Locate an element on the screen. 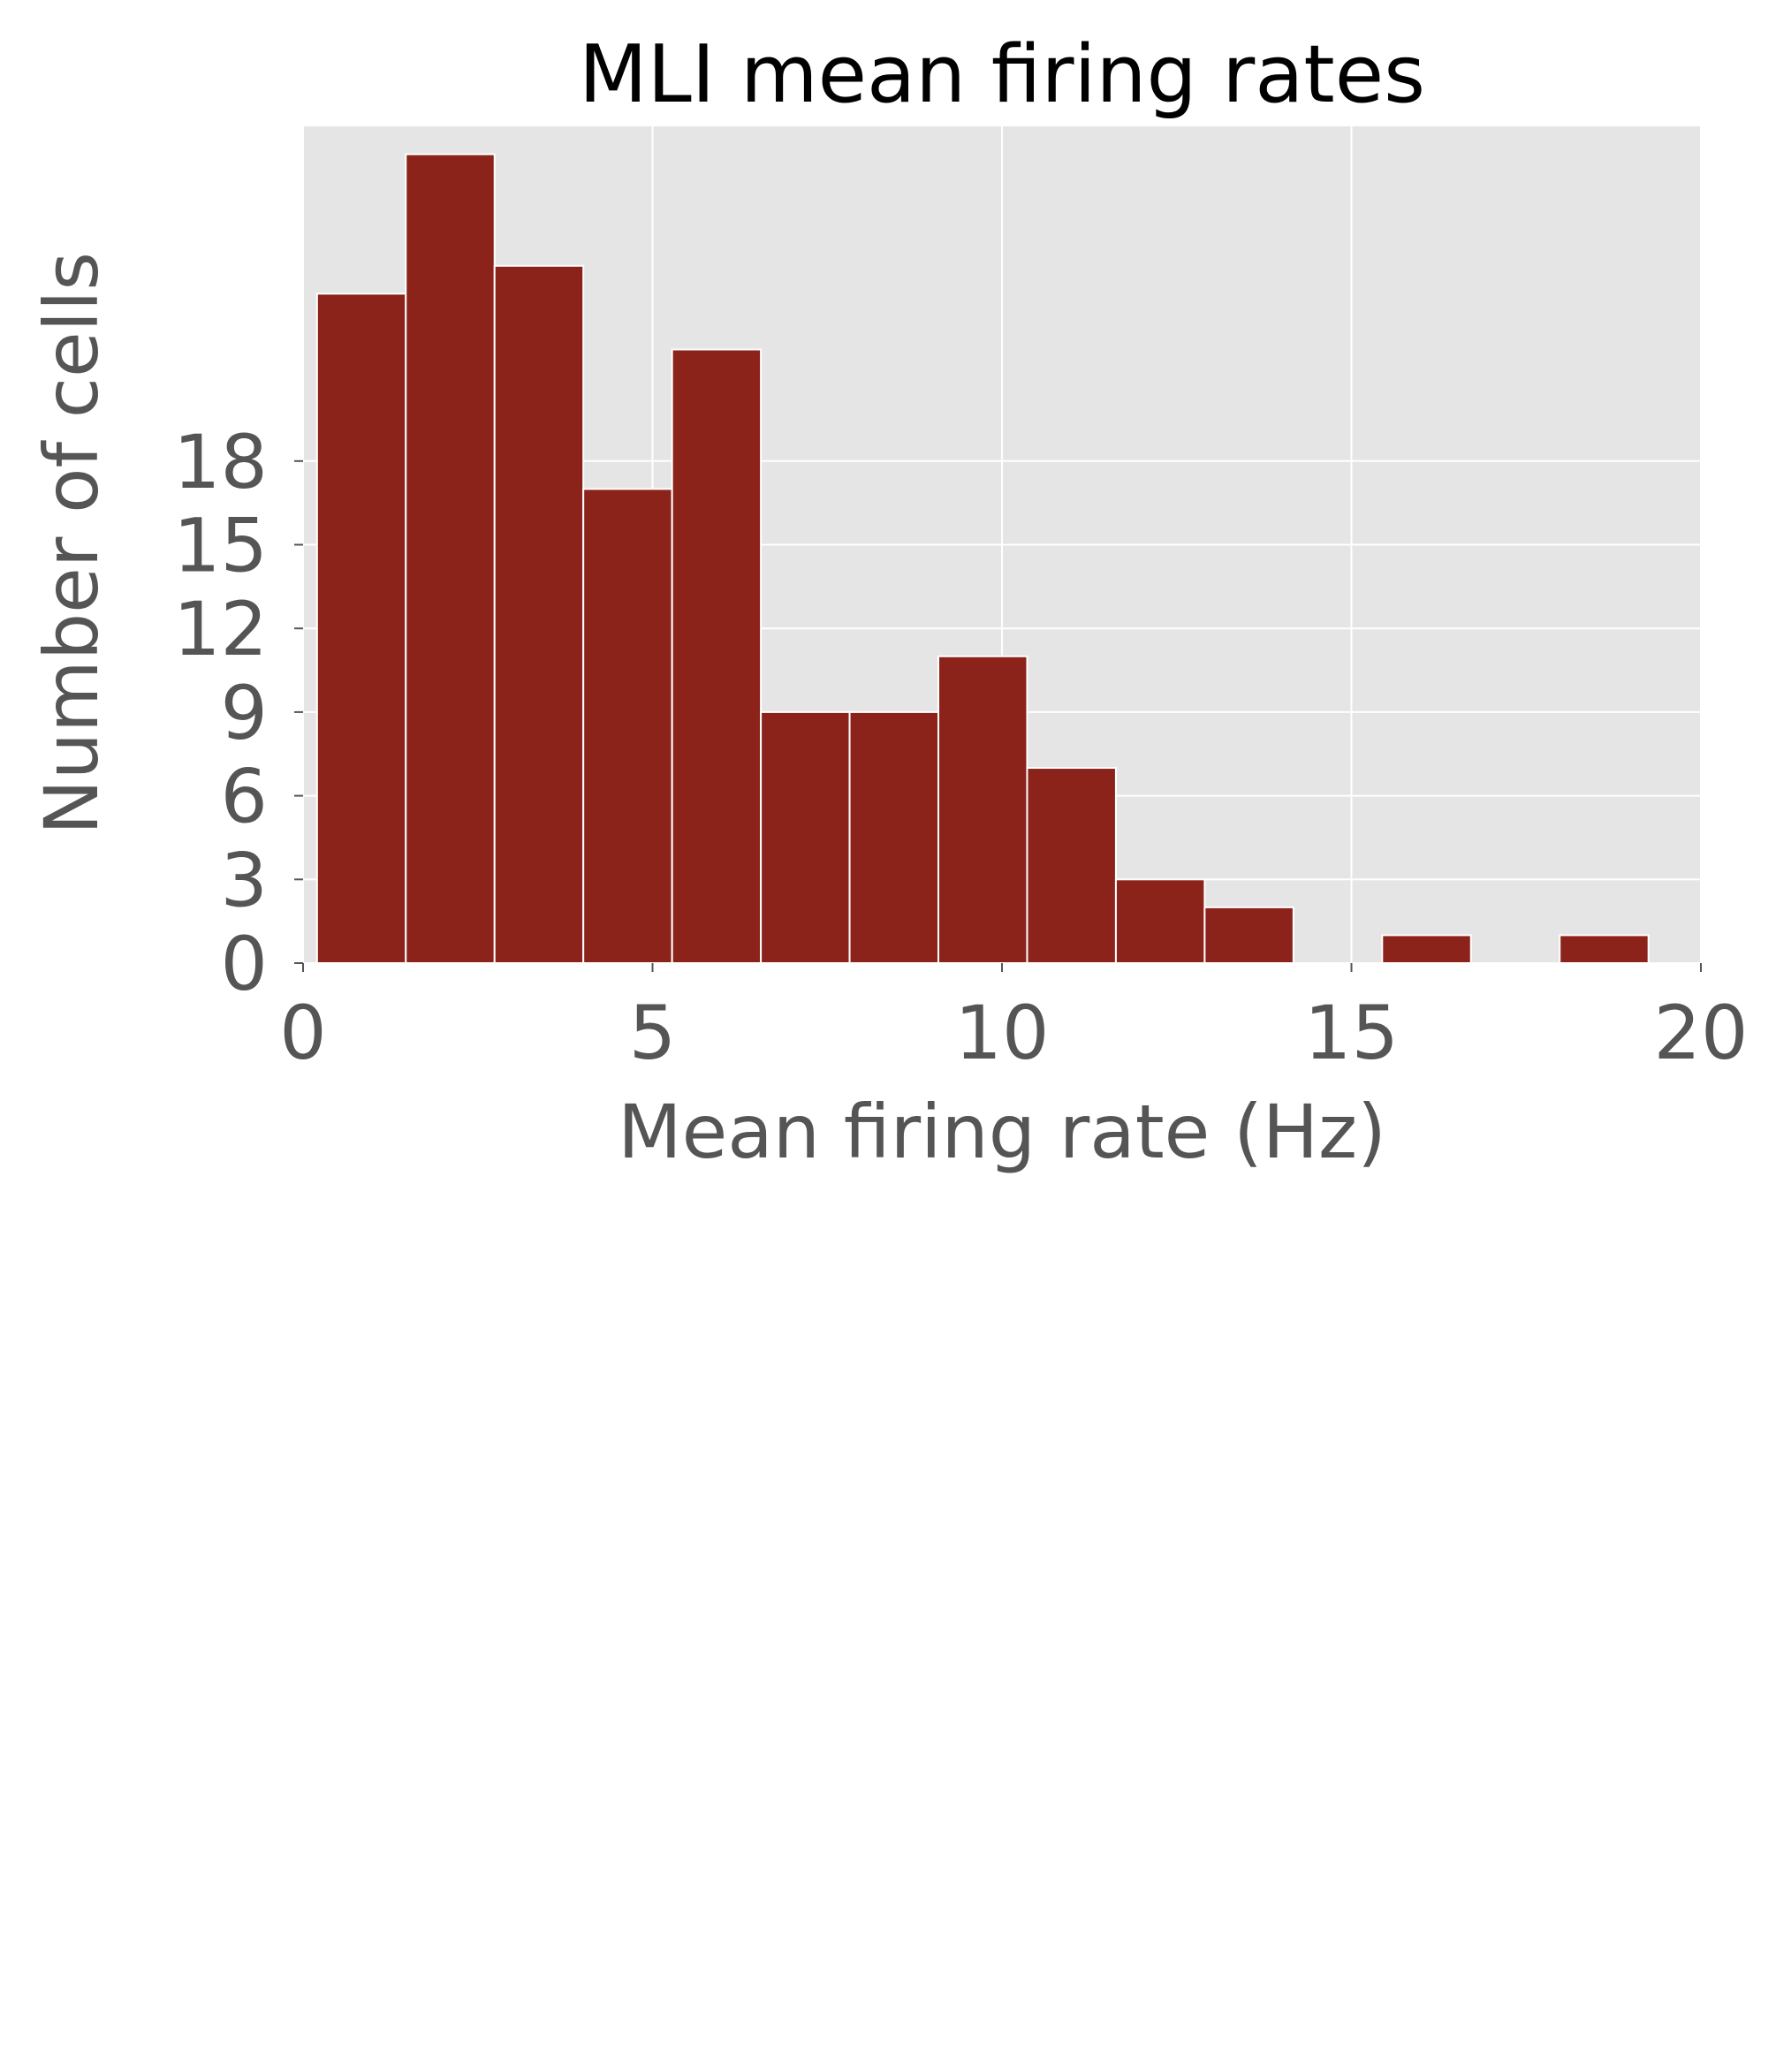 This screenshot has height=2072, width=1776. y-axis-label: Number of cells is located at coordinates (71, 543).